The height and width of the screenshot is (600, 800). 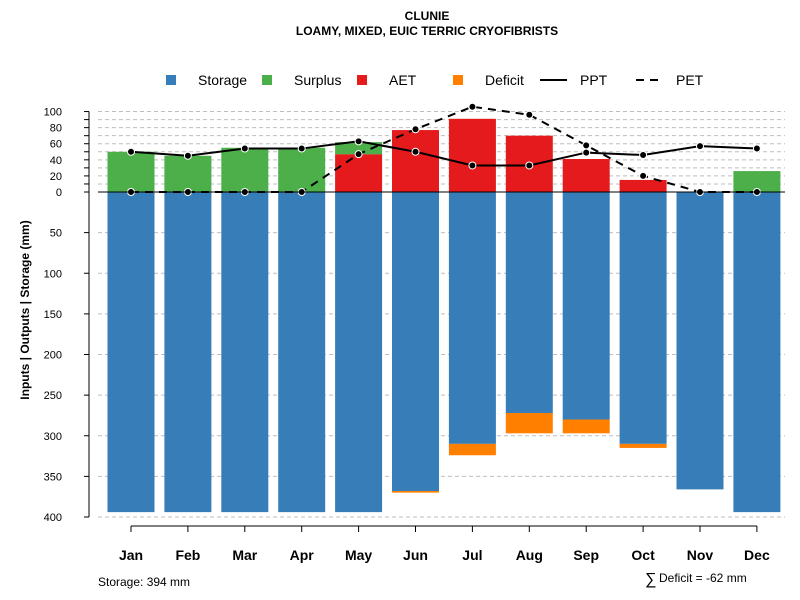 I want to click on x-tick-label: Aug, so click(x=529, y=555).